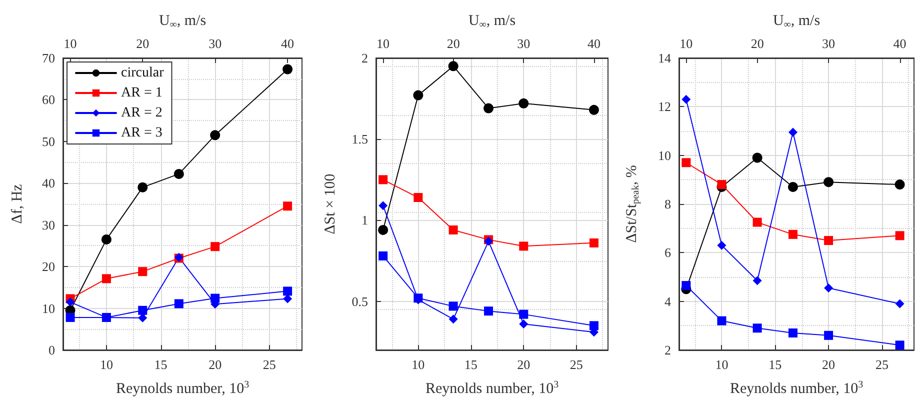 The height and width of the screenshot is (404, 920). Describe the element at coordinates (142, 73) in the screenshot. I see `legend-label: circular` at that location.